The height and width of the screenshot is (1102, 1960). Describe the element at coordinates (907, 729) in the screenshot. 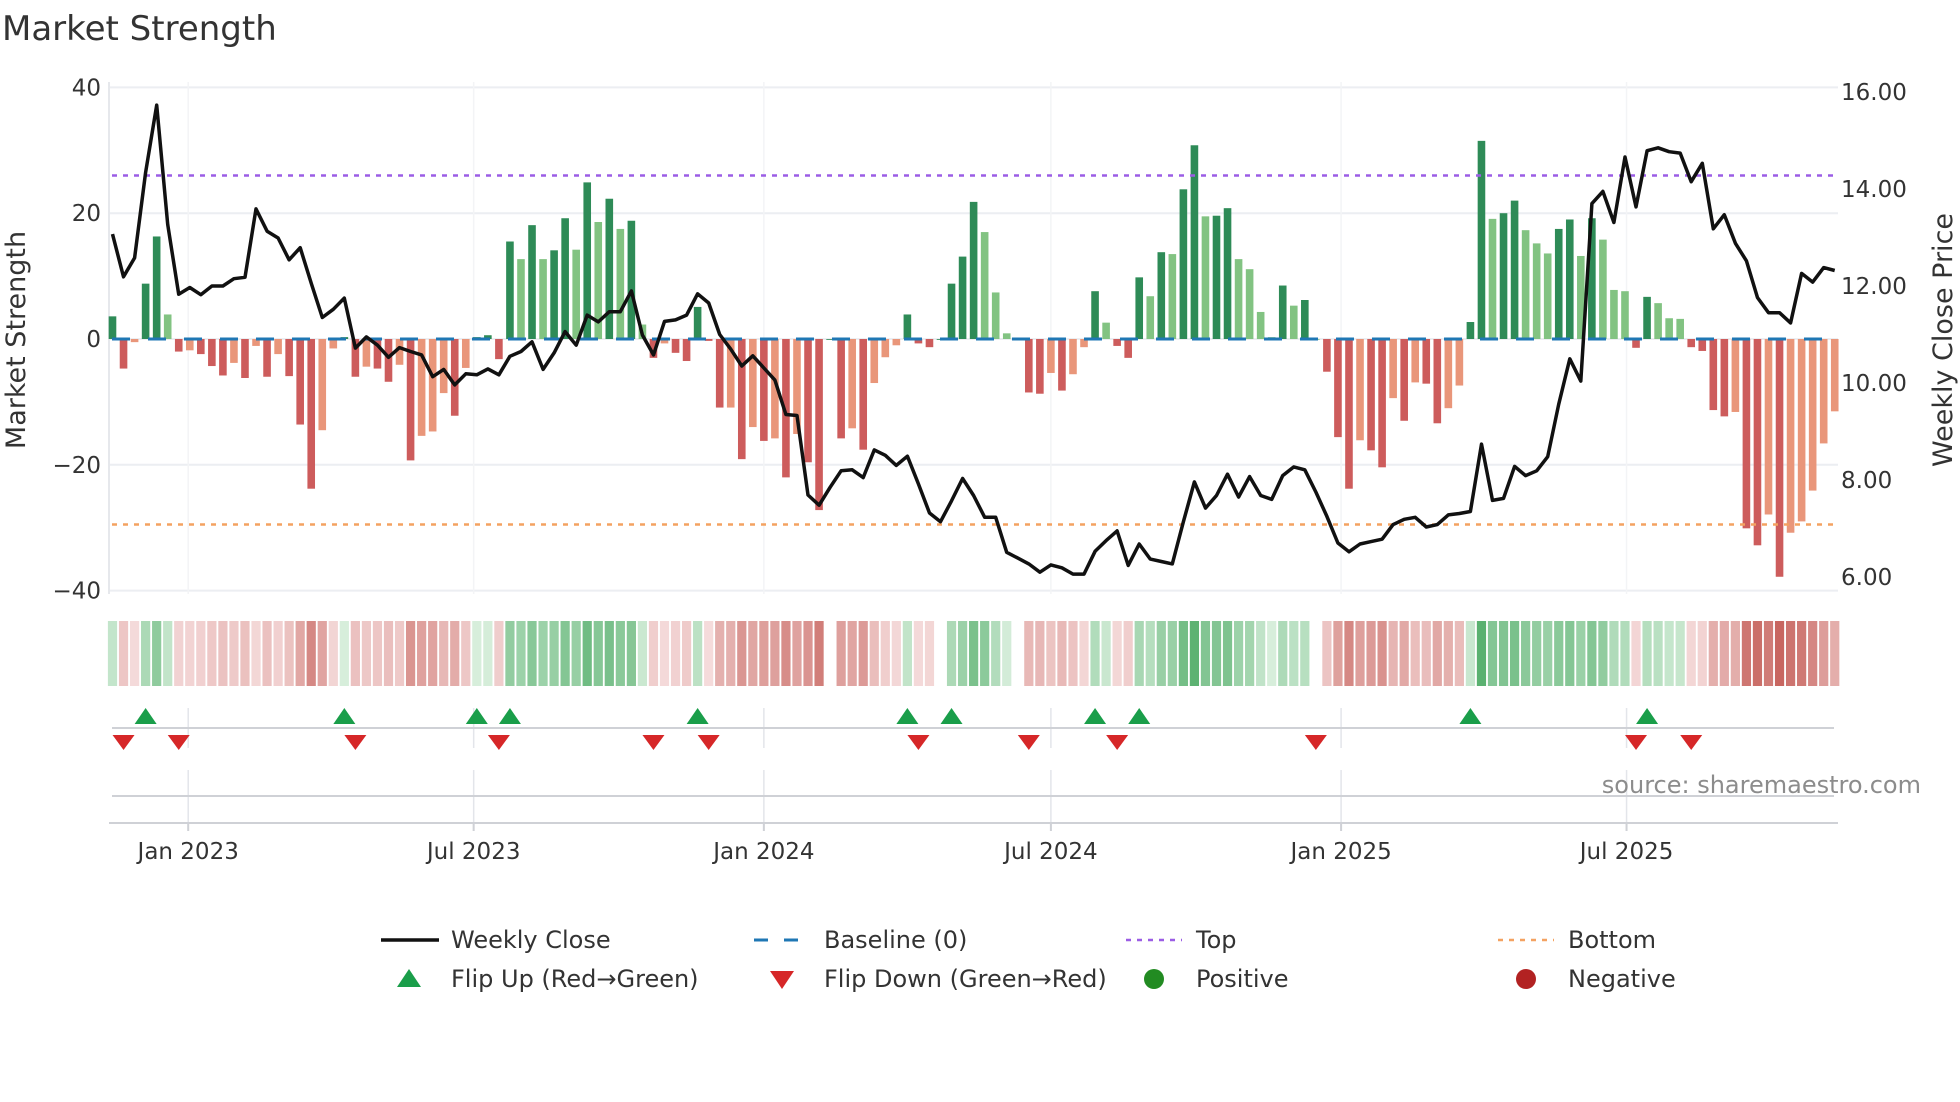

I see `flip-markers` at that location.